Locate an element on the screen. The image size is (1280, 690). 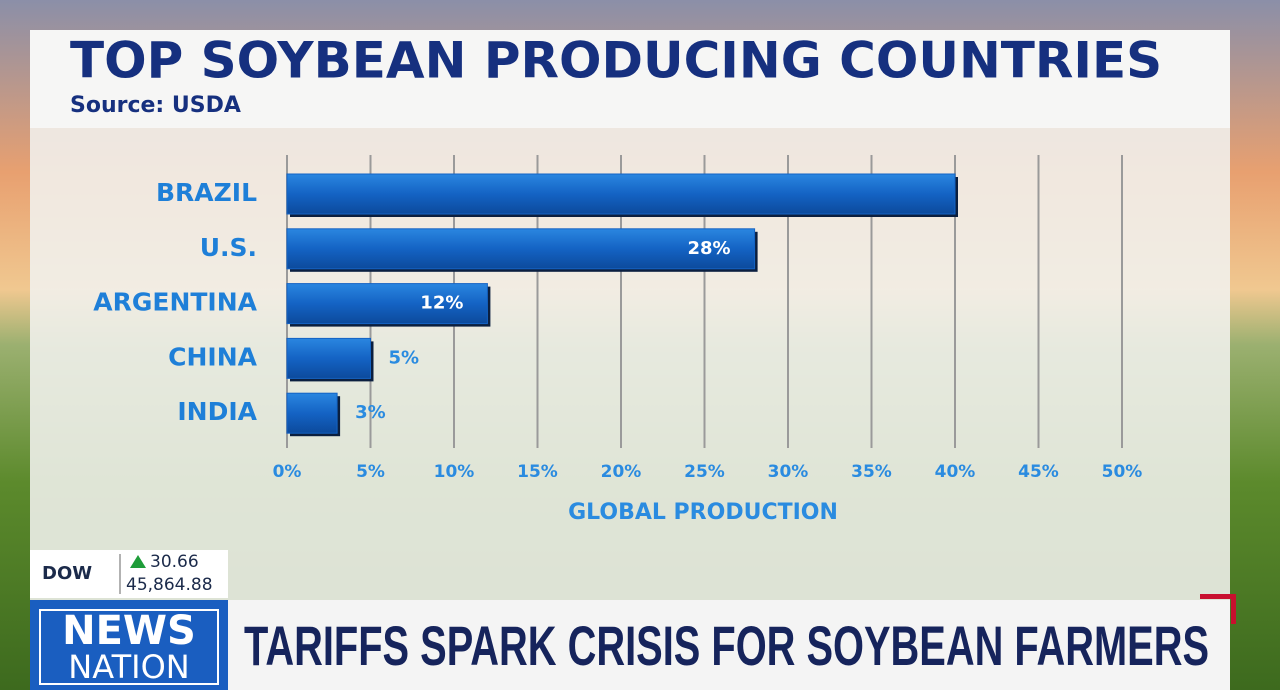
x-tick-label: 20% is located at coordinates (621, 472).